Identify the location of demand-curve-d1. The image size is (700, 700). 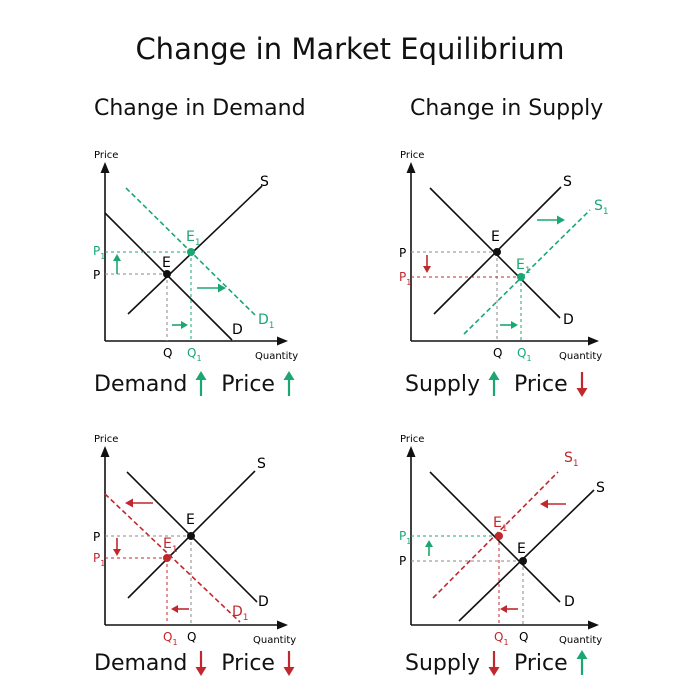
(172, 558).